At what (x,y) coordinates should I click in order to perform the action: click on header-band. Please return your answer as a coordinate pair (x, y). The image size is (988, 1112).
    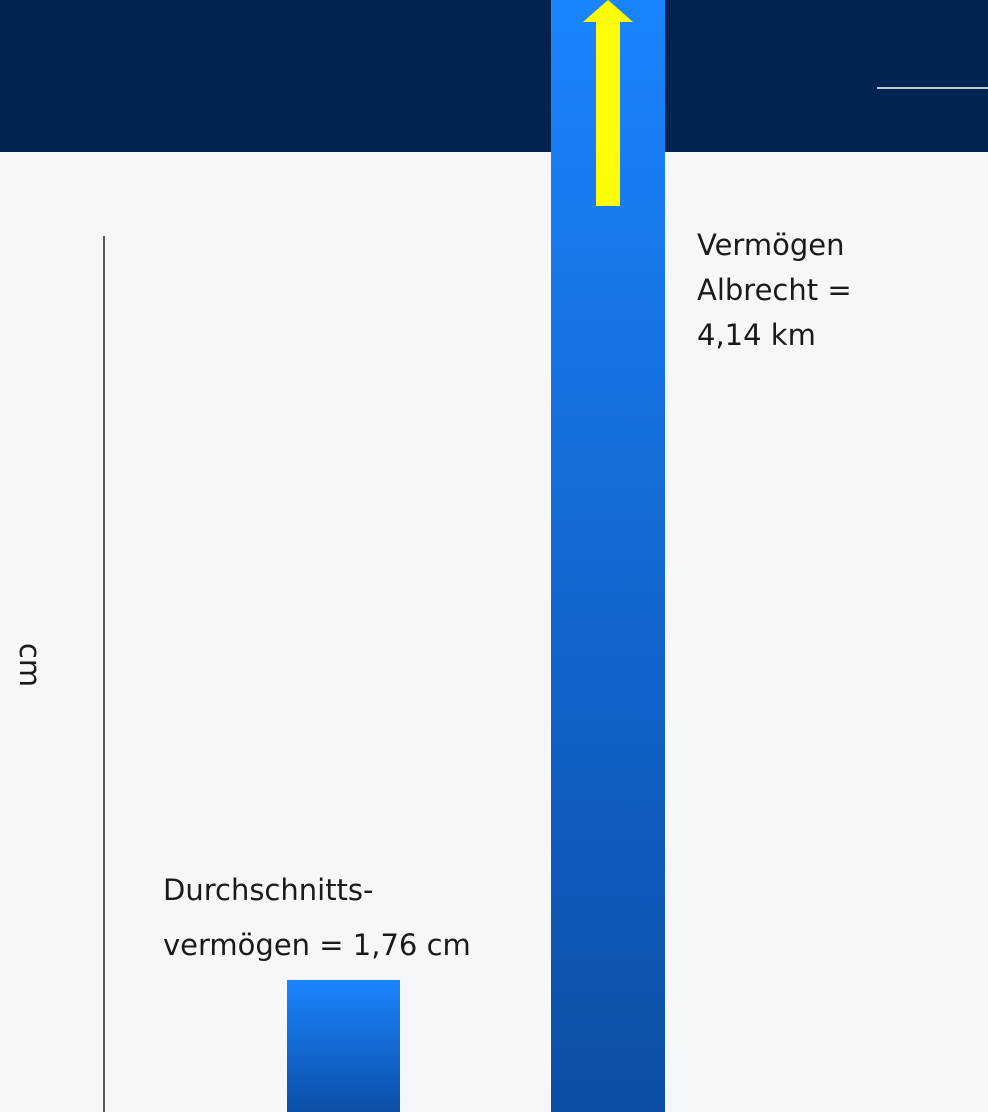
    Looking at the image, I should click on (494, 76).